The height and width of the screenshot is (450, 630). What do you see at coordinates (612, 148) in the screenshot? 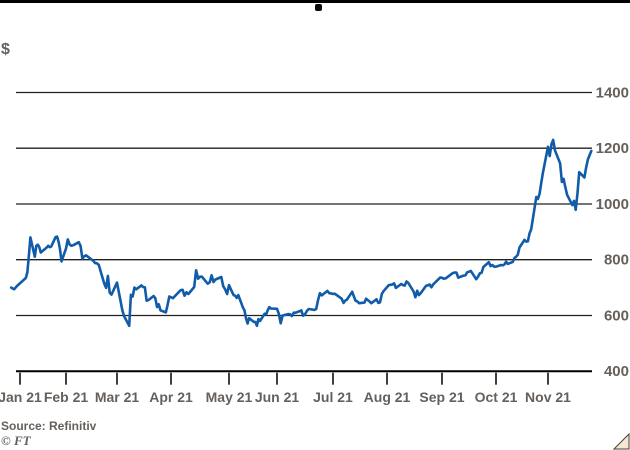
I see `y-tick-label-1200: 1200` at bounding box center [612, 148].